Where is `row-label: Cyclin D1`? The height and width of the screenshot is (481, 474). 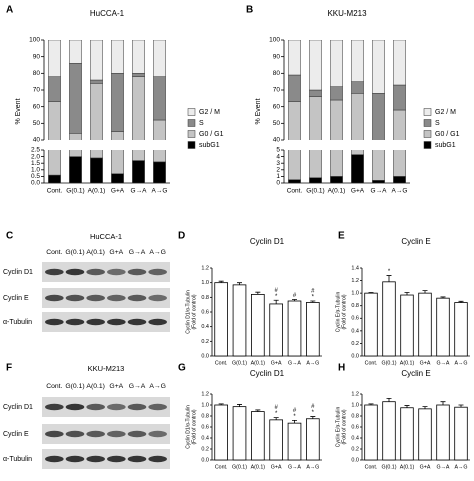 row-label: Cyclin D1 is located at coordinates (18, 407).